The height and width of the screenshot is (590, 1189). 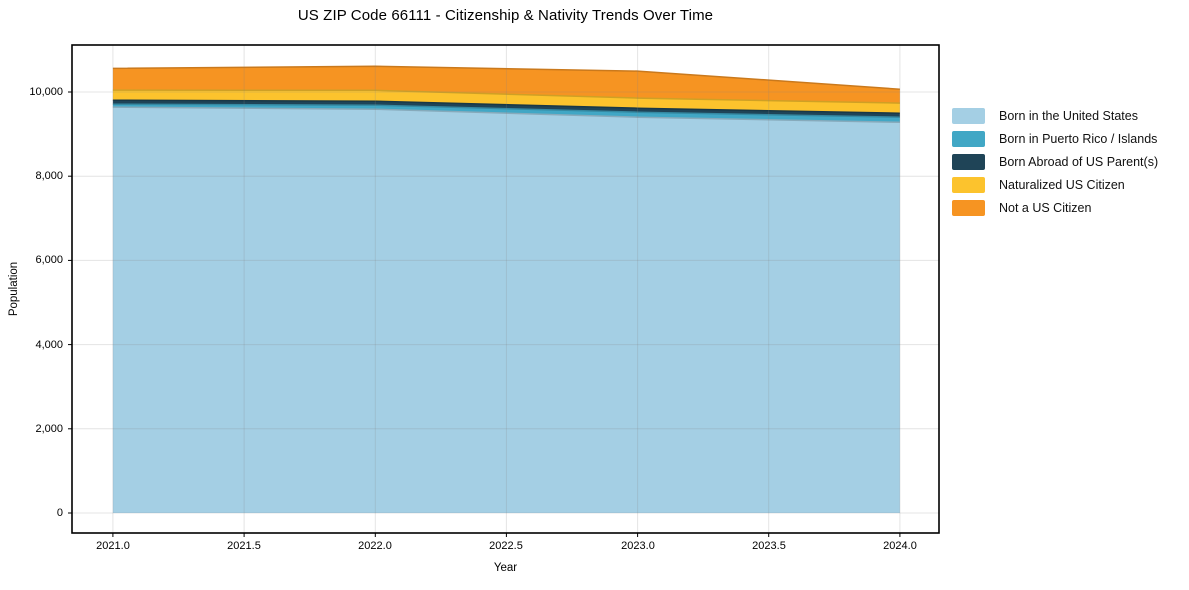 I want to click on legend-item-0: Born in the United States, so click(x=1055, y=116).